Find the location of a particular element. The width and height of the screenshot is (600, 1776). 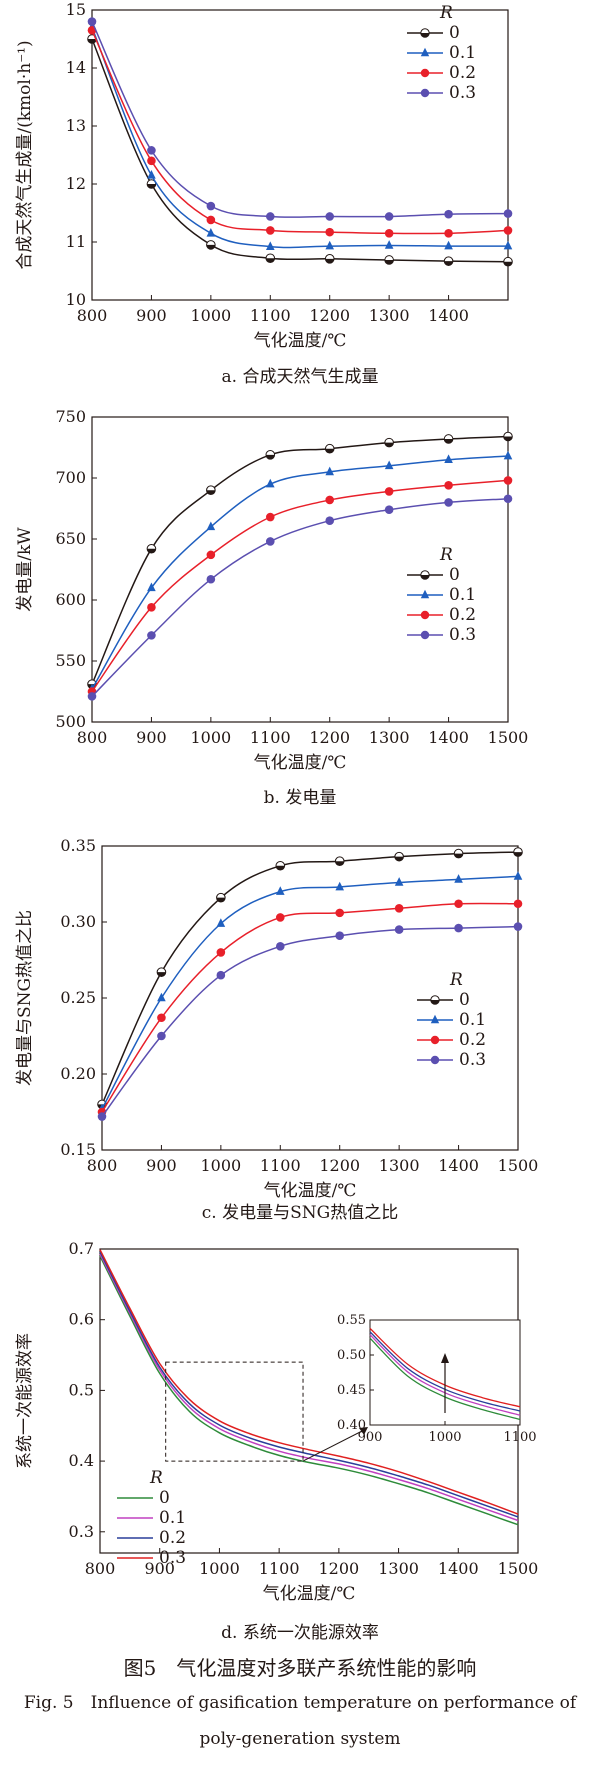

caption-d: d. 系统一次能源效率 is located at coordinates (300, 1633).